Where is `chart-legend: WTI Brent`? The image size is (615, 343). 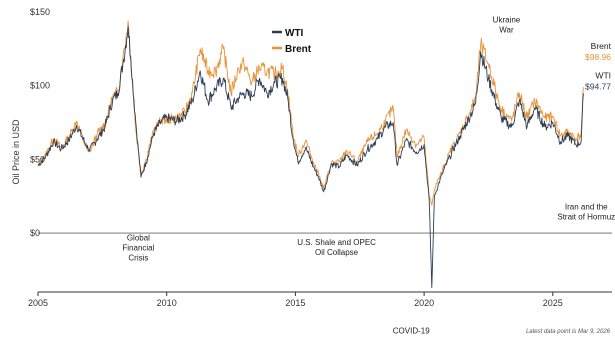 chart-legend: WTI Brent is located at coordinates (292, 41).